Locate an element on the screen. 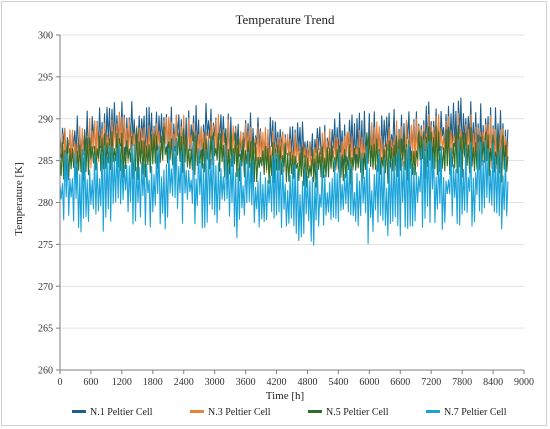  x-tick-label: 9000 is located at coordinates (524, 382).